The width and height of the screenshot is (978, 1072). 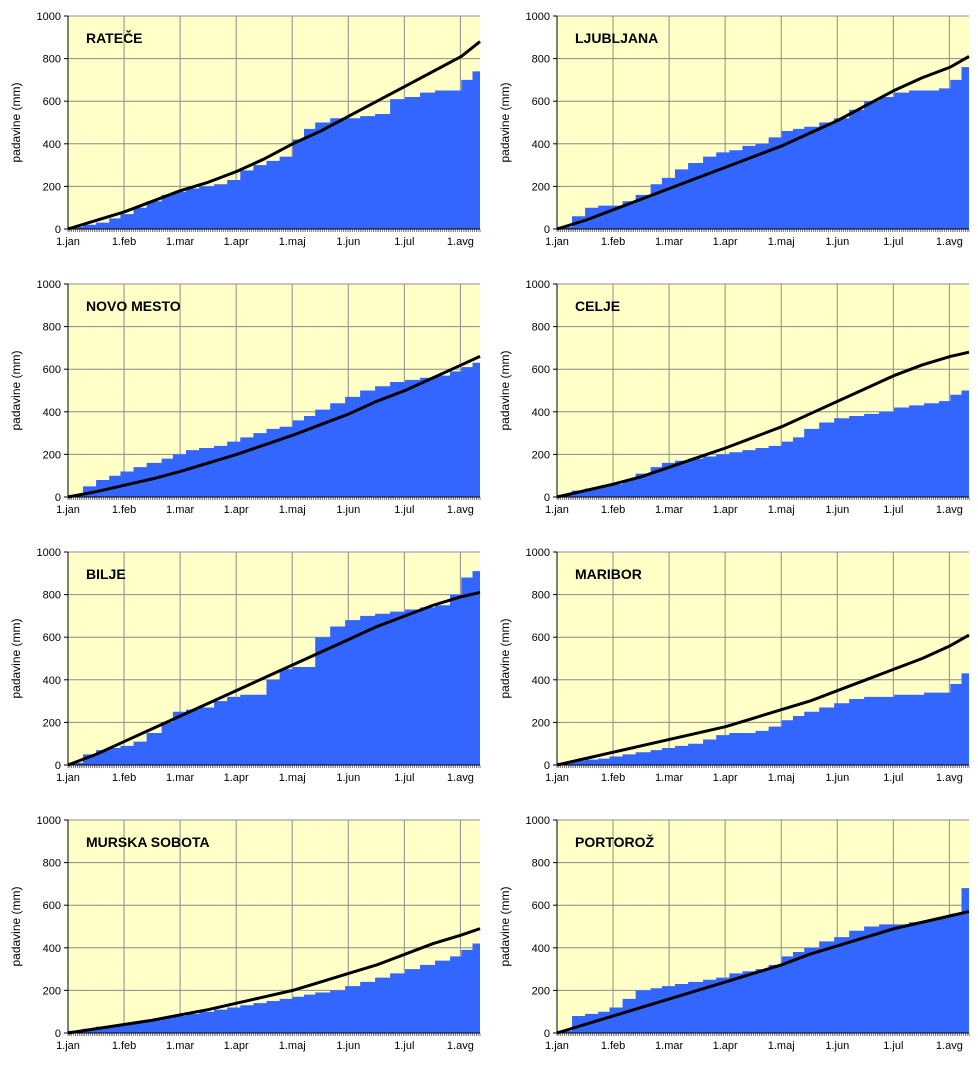 What do you see at coordinates (608, 574) in the screenshot?
I see `station-title: MARIBOR` at bounding box center [608, 574].